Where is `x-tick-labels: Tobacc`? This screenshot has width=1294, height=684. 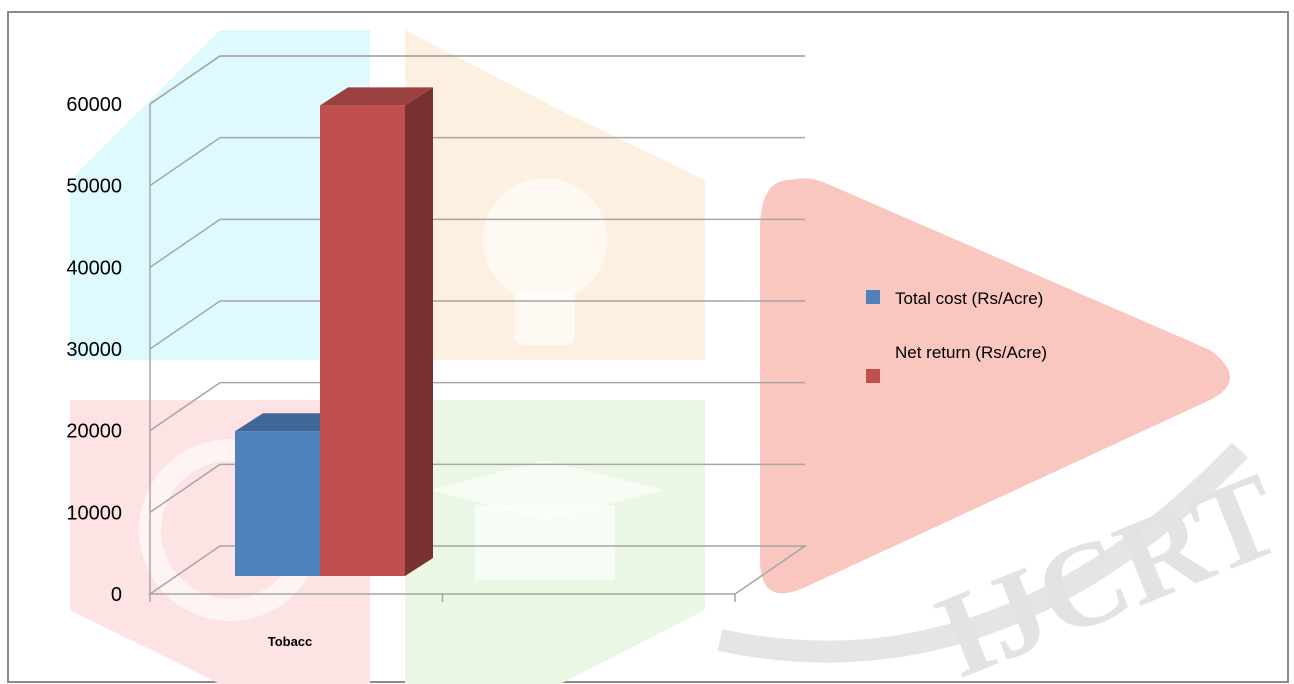
x-tick-labels: Tobacc is located at coordinates (290, 641).